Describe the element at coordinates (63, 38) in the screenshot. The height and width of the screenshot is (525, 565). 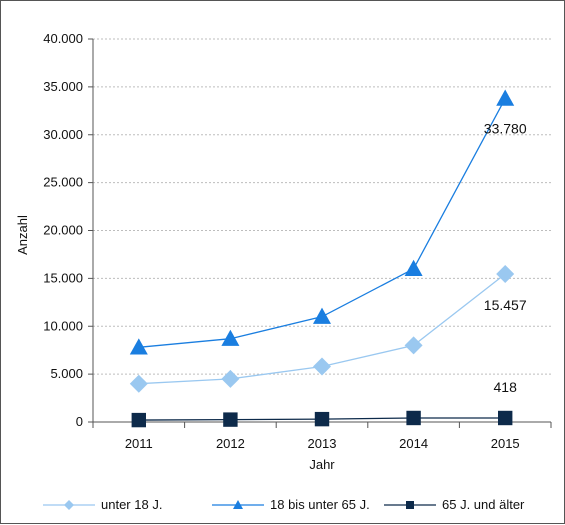
I see `y-tick-label: 40.000` at that location.